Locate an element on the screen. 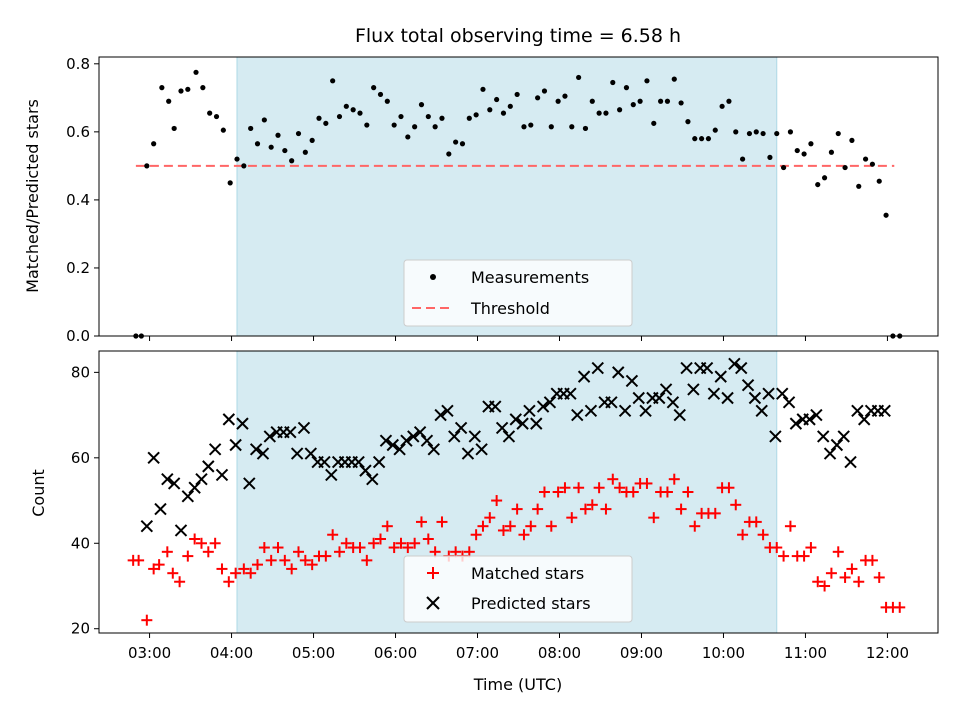  ratio-y-axis: 0.0 0.2 0.4 0.6 0.8 is located at coordinates (82, 200).